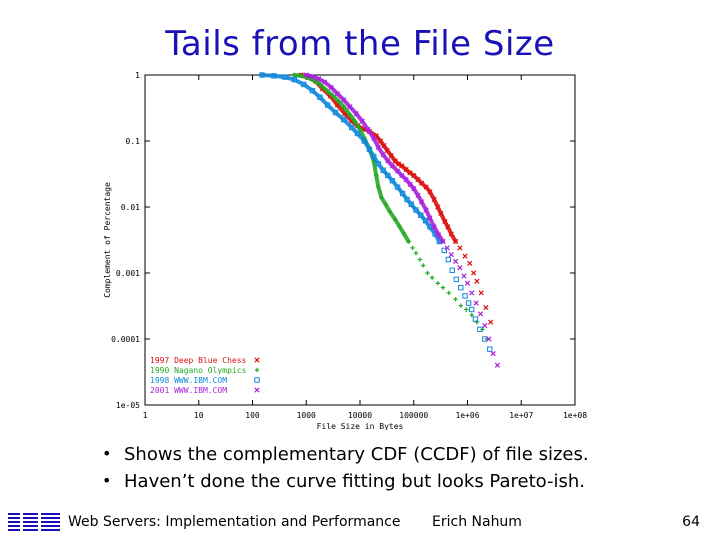 This screenshot has width=720, height=540. I want to click on legend-label: 2001 WWW.IBM.COM, so click(188, 390).